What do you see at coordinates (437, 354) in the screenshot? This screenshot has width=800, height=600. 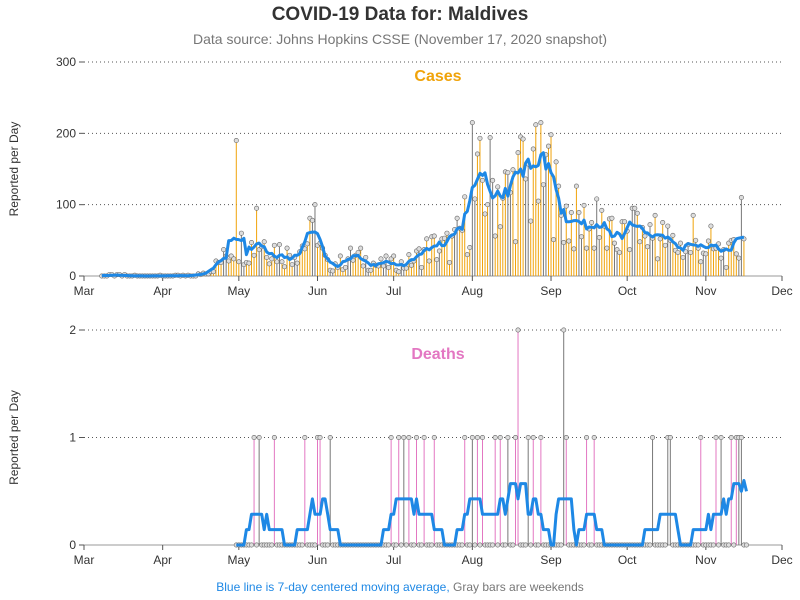 I see `panel-title: Deaths` at bounding box center [437, 354].